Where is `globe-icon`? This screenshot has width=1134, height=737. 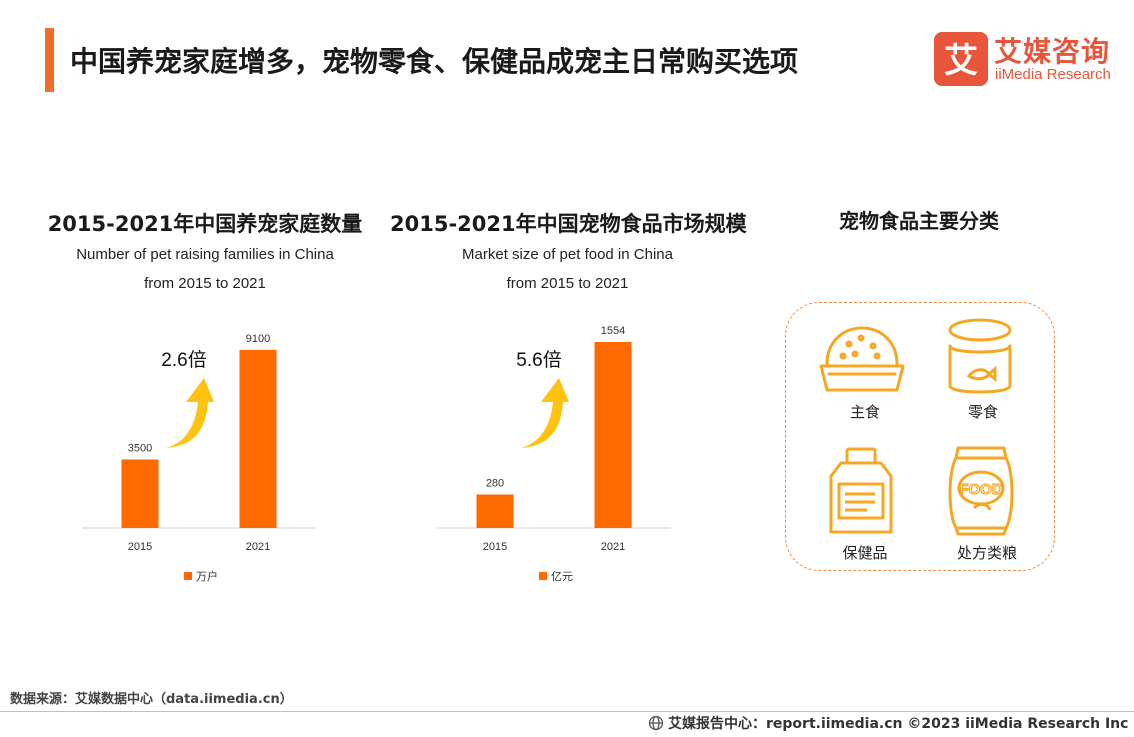
globe-icon is located at coordinates (656, 723).